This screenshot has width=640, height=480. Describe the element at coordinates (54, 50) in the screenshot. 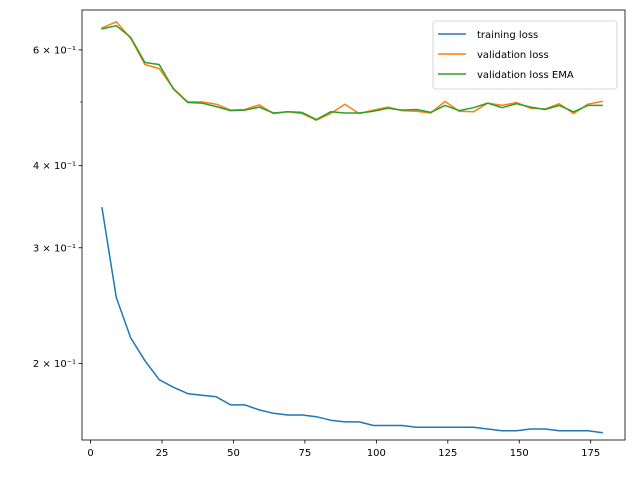

I see `y-tick-label: 6 × 10⁻¹` at that location.